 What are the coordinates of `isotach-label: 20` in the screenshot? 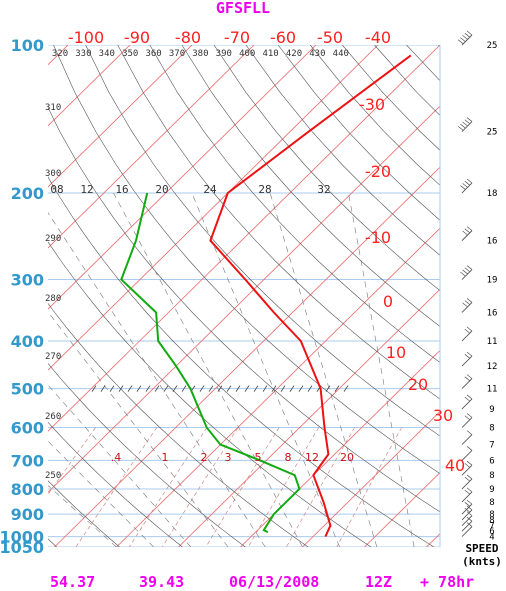 It's located at (161, 189).